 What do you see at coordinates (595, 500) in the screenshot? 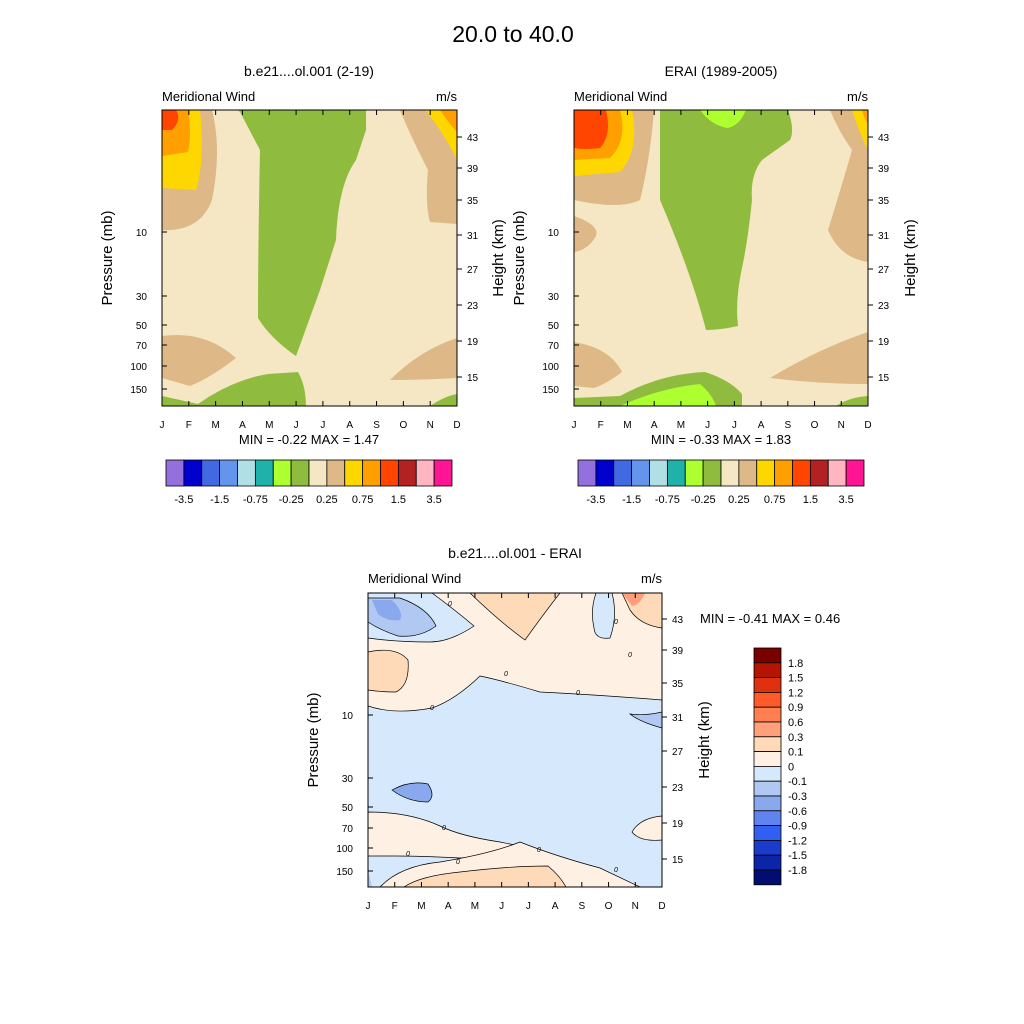
I see `colorbar-label: -3.5` at bounding box center [595, 500].